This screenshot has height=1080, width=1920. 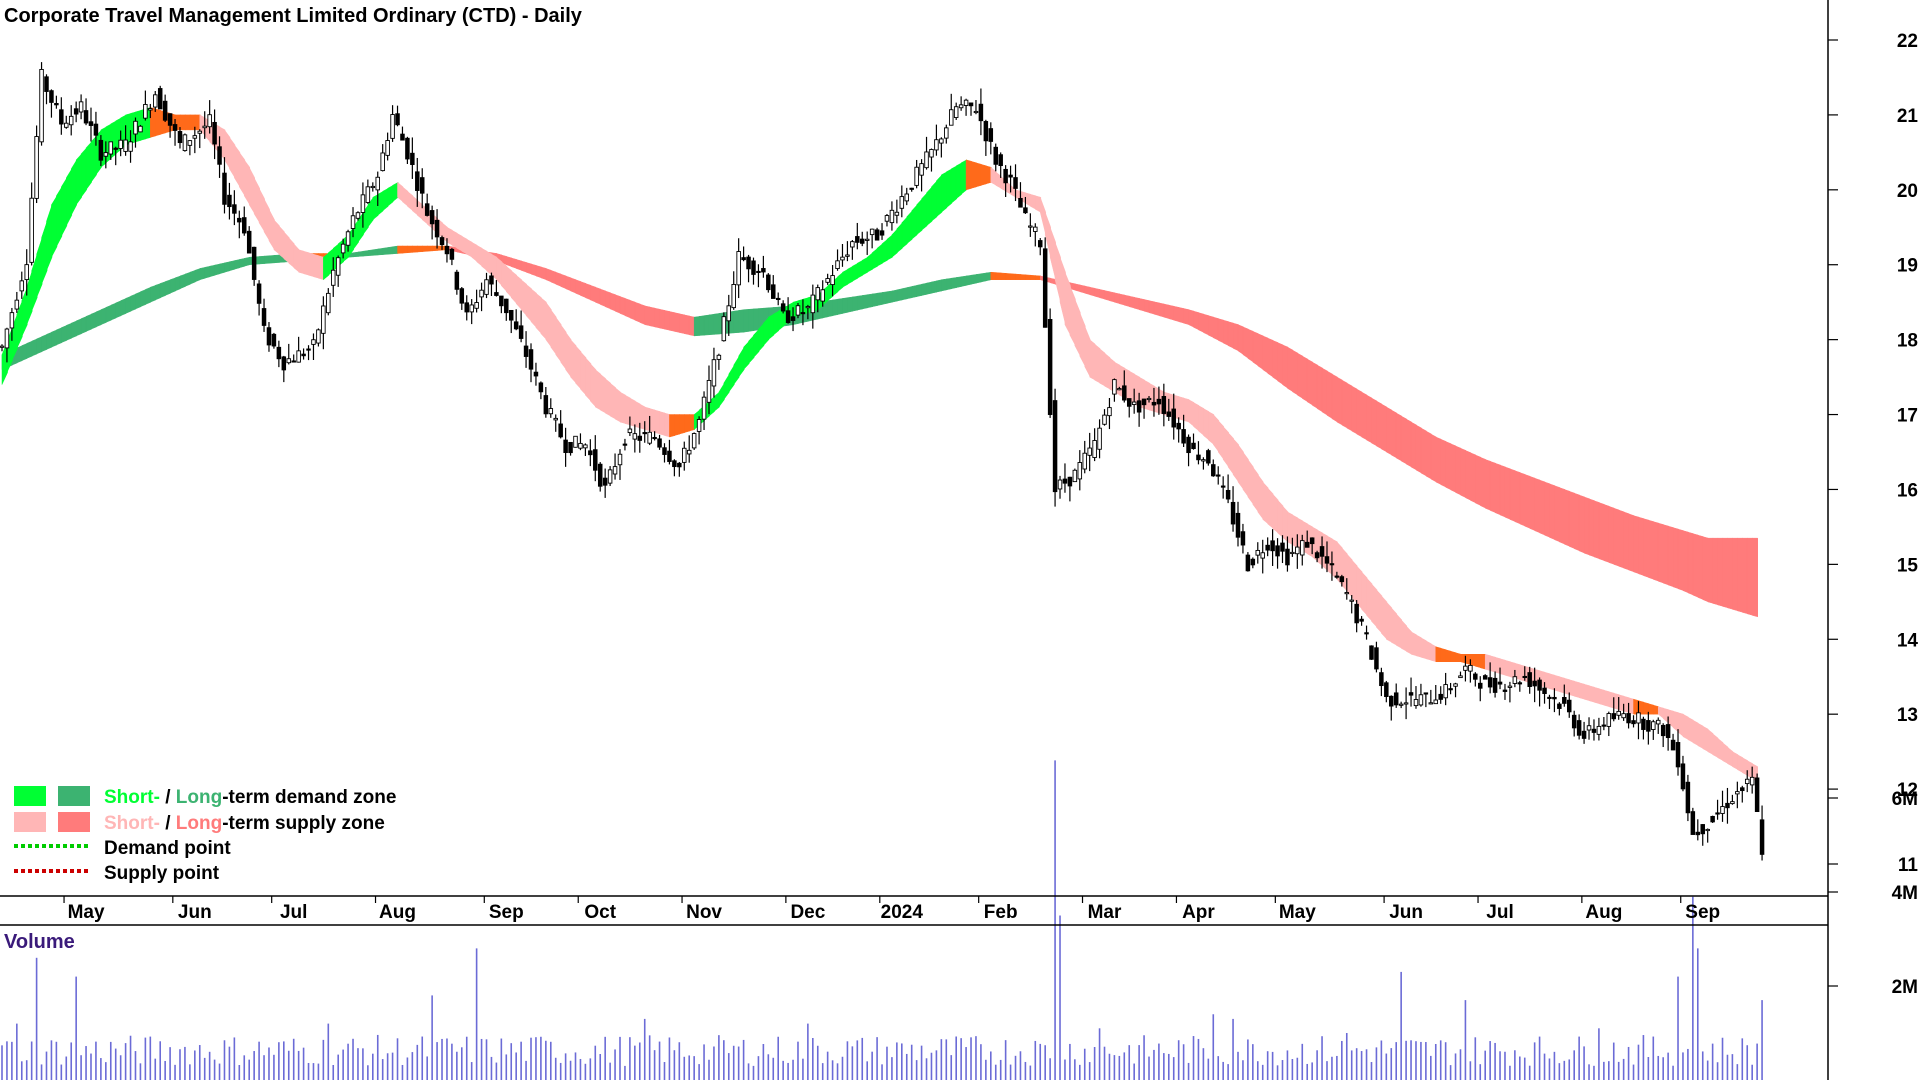 I want to click on time-tick-label: May, so click(x=1297, y=912).